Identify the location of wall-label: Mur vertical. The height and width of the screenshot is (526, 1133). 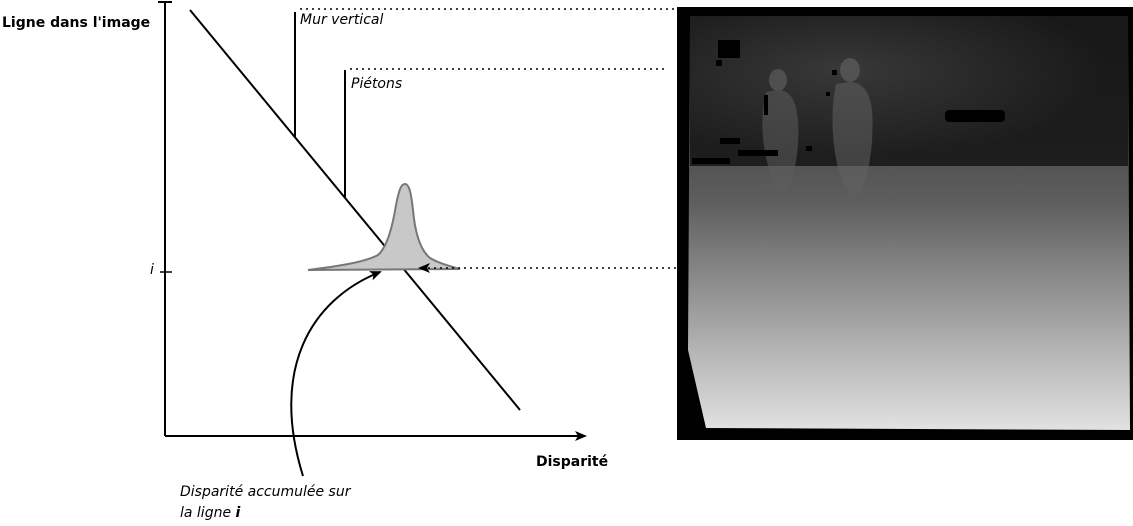
(342, 20).